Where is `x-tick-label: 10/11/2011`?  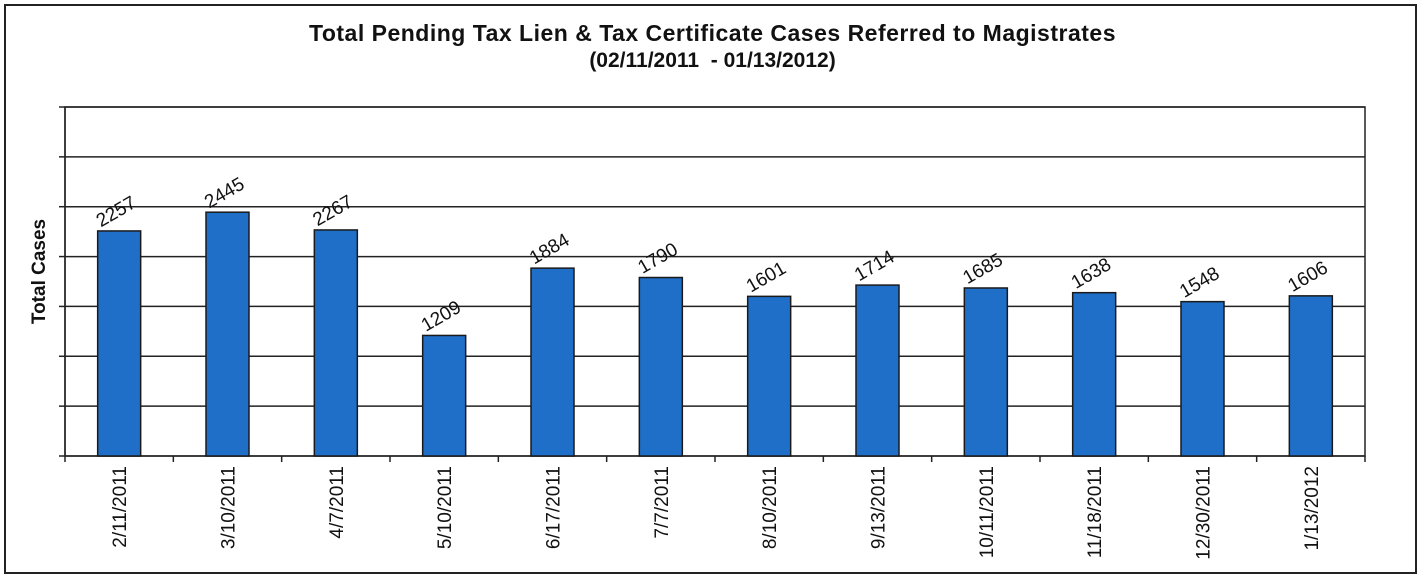 x-tick-label: 10/11/2011 is located at coordinates (987, 512).